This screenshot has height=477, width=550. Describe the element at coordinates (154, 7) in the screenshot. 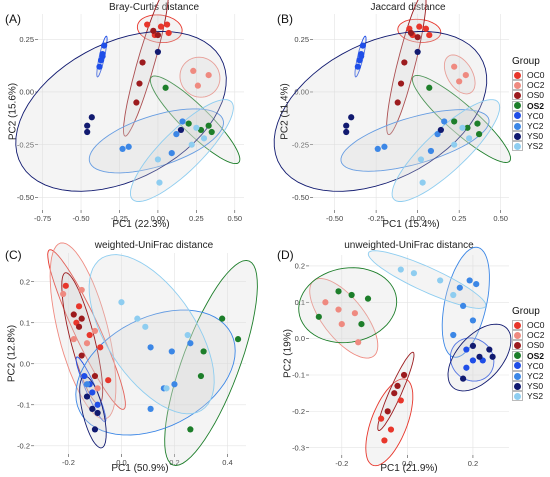

I see `panel-a-title: Bray-Curtis distance` at that location.